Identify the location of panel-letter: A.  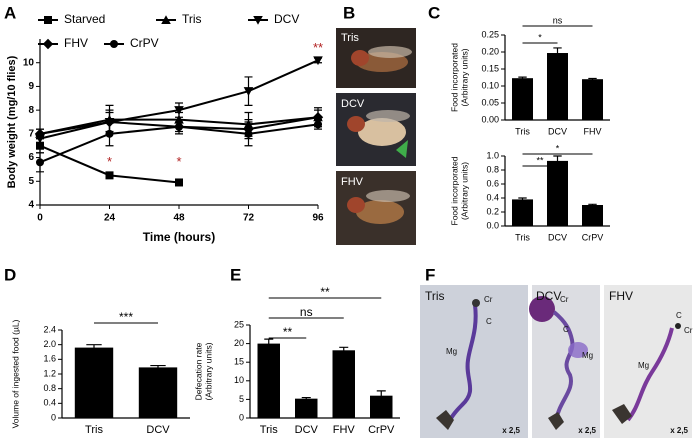
(10, 12).